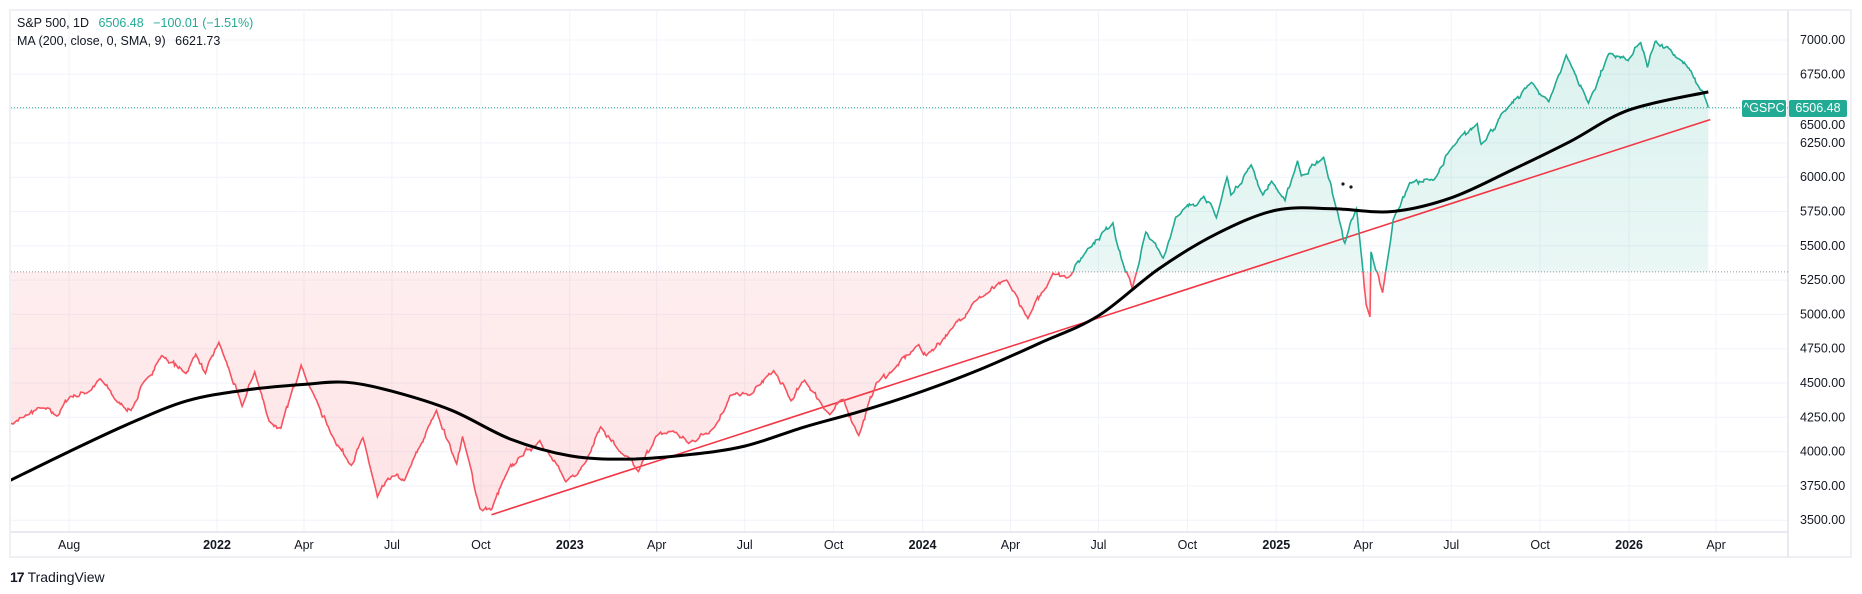  What do you see at coordinates (1818, 108) in the screenshot?
I see `last-price-tag: 6506.48` at bounding box center [1818, 108].